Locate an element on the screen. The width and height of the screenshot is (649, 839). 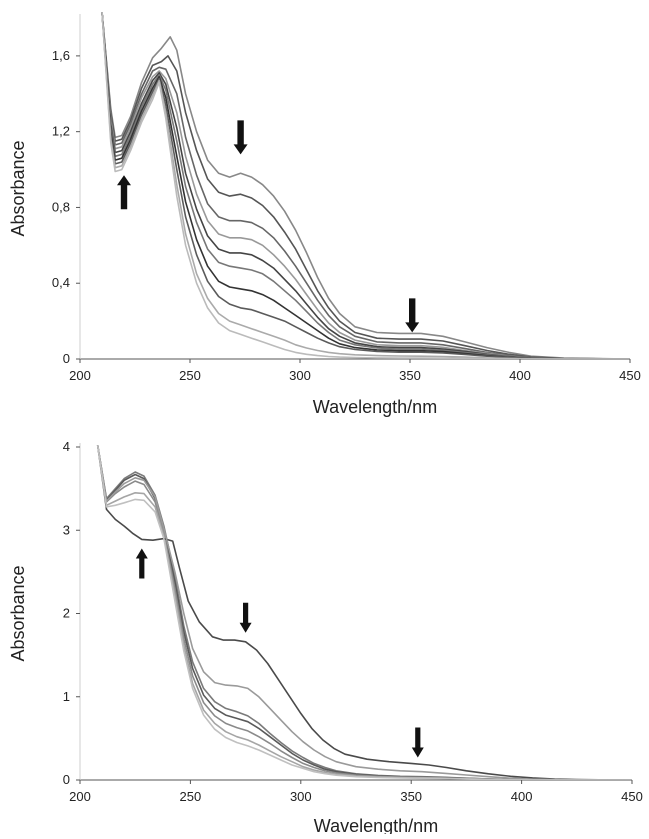
y-tick-label: 1,2 is located at coordinates (61, 131).